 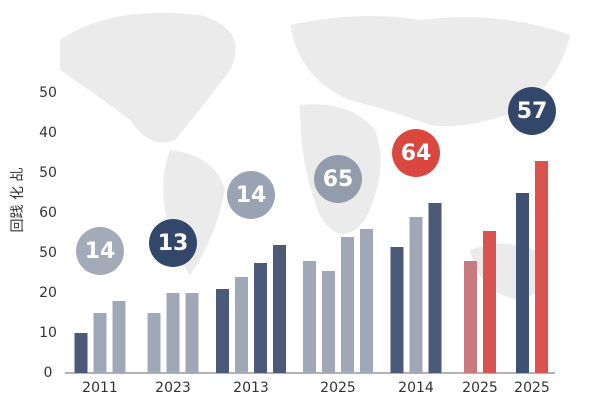 I want to click on annotation-label: 13, so click(x=173, y=243).